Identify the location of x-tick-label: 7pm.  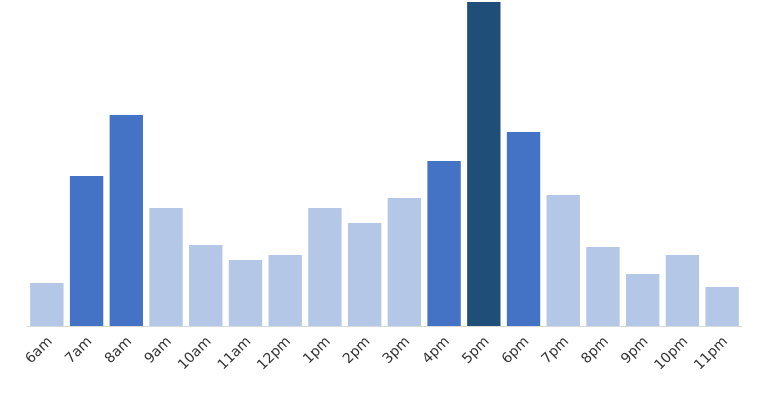
(556, 351).